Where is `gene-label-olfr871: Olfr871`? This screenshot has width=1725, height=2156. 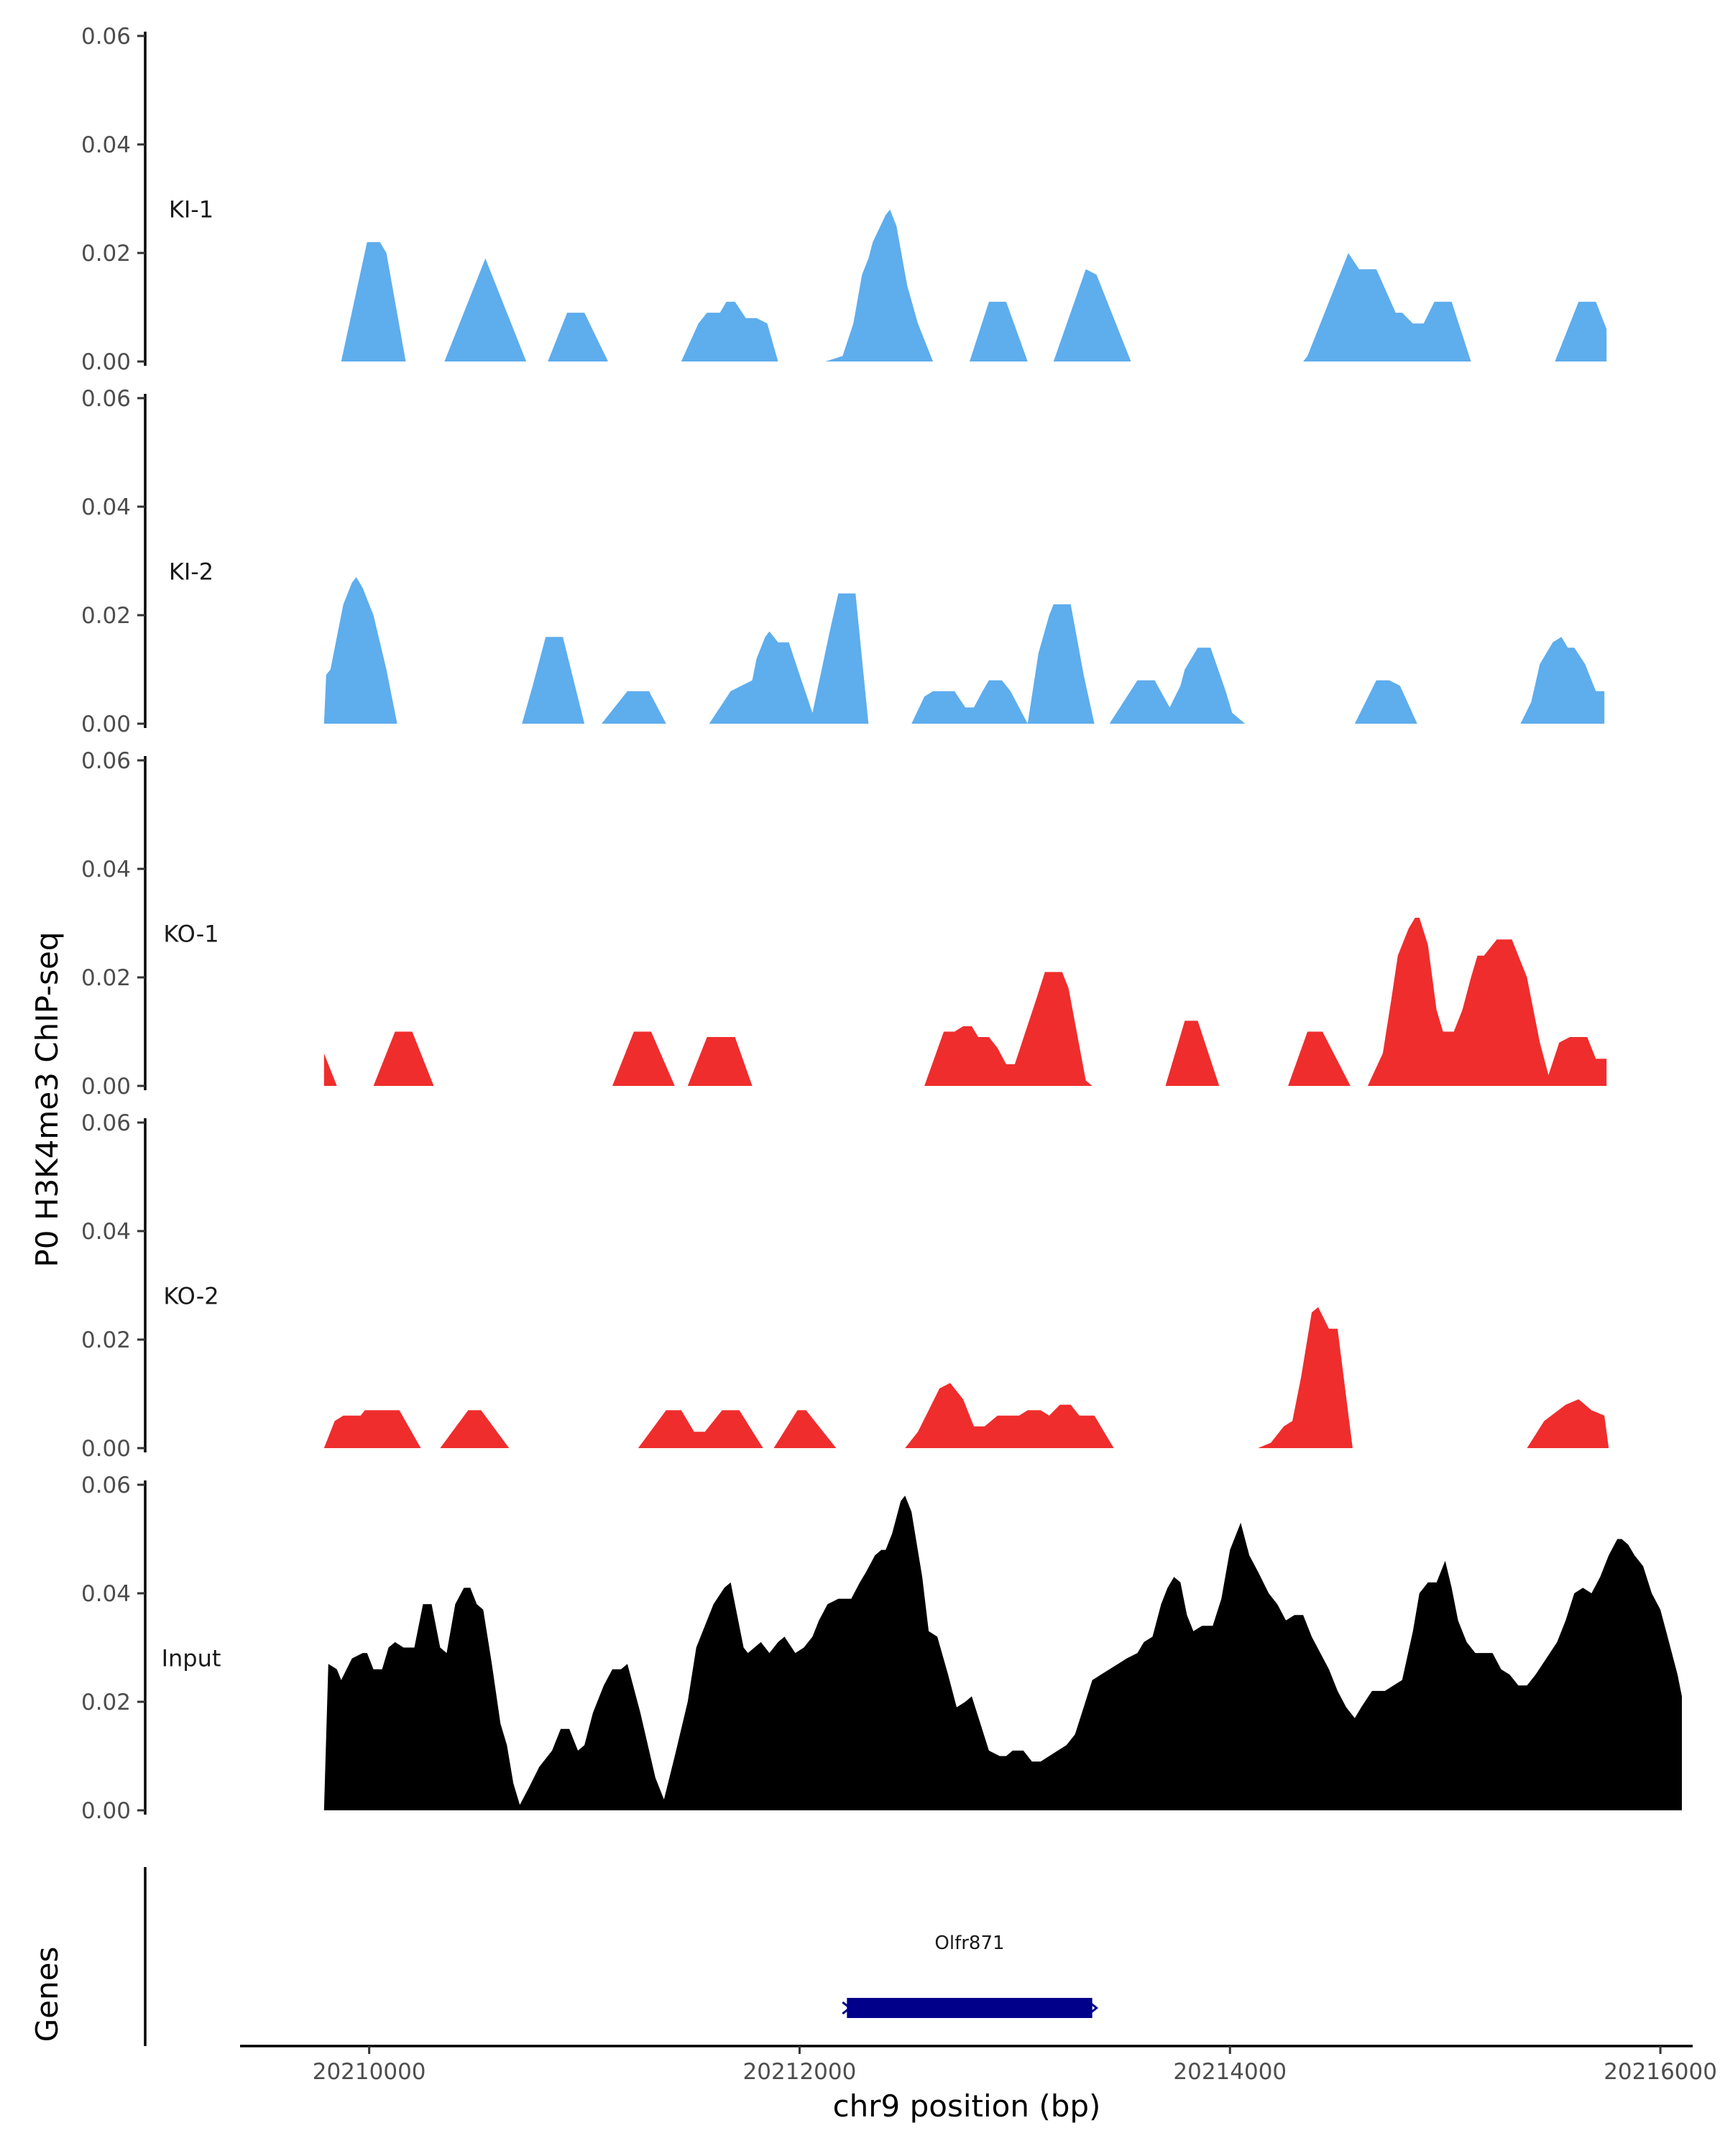
gene-label-olfr871: Olfr871 is located at coordinates (969, 1943).